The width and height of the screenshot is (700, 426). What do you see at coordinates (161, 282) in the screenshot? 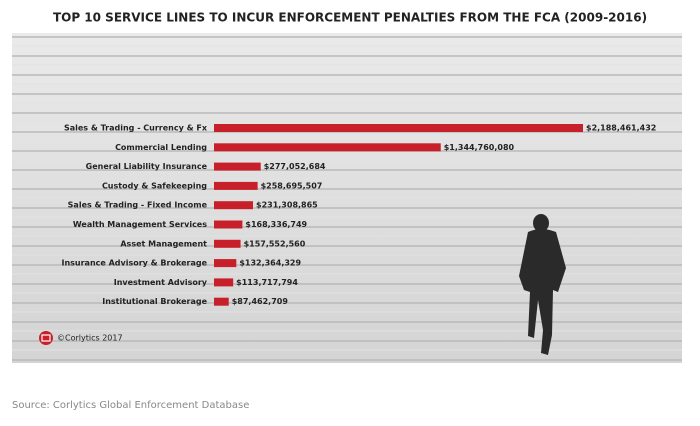
I see `category-label: Investment Advisory` at bounding box center [161, 282].